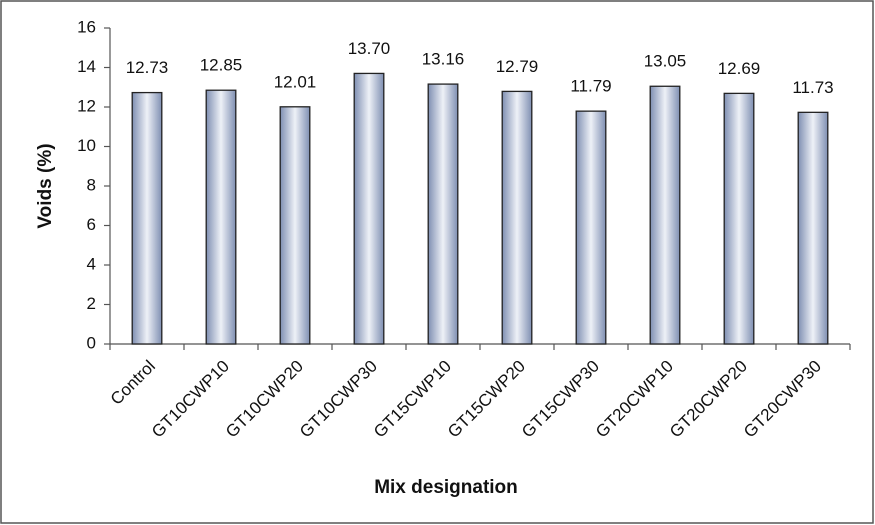 This screenshot has height=525, width=875. What do you see at coordinates (812, 87) in the screenshot?
I see `value-label: 11.73` at bounding box center [812, 87].